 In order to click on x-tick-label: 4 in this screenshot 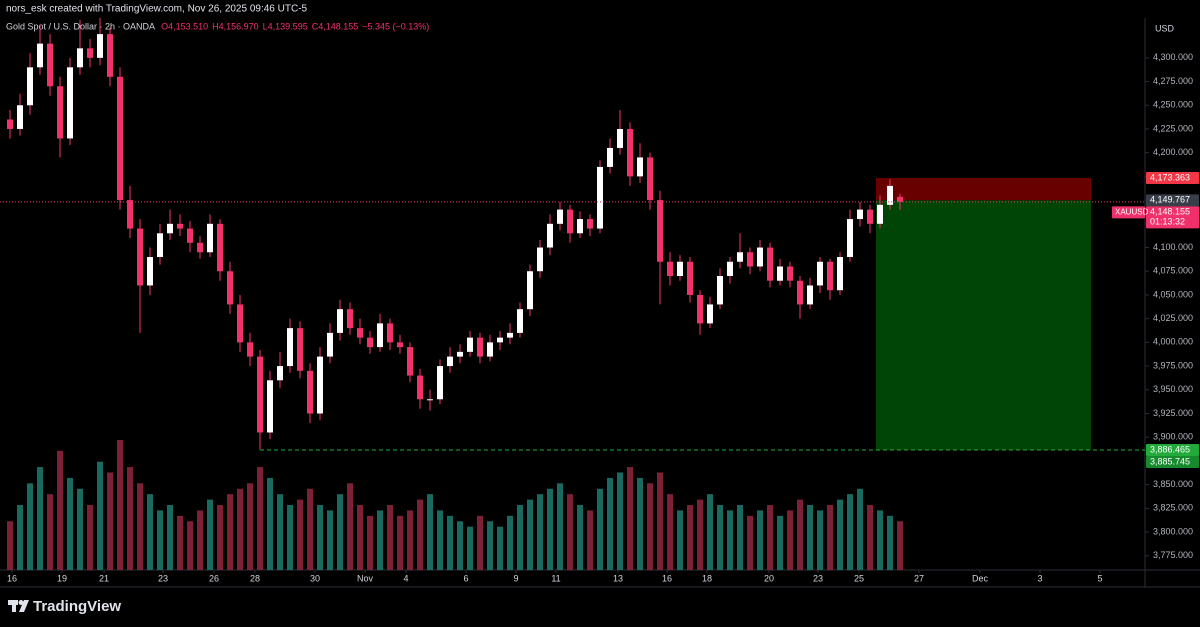, I will do `click(405, 578)`.